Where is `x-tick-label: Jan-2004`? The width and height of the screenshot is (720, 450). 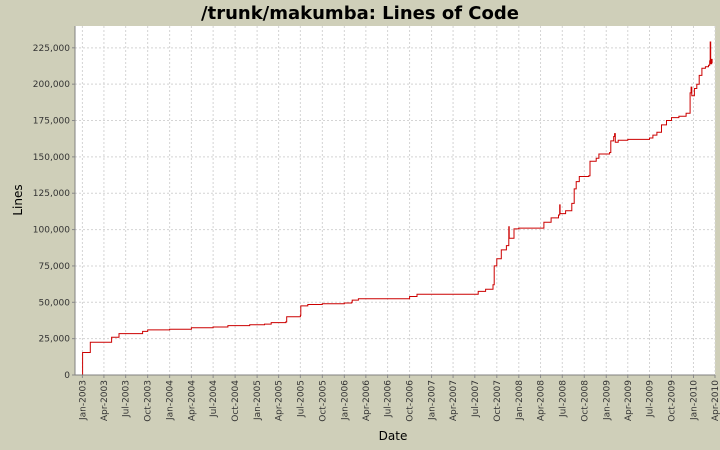 x-tick-label: Jan-2004 is located at coordinates (171, 400).